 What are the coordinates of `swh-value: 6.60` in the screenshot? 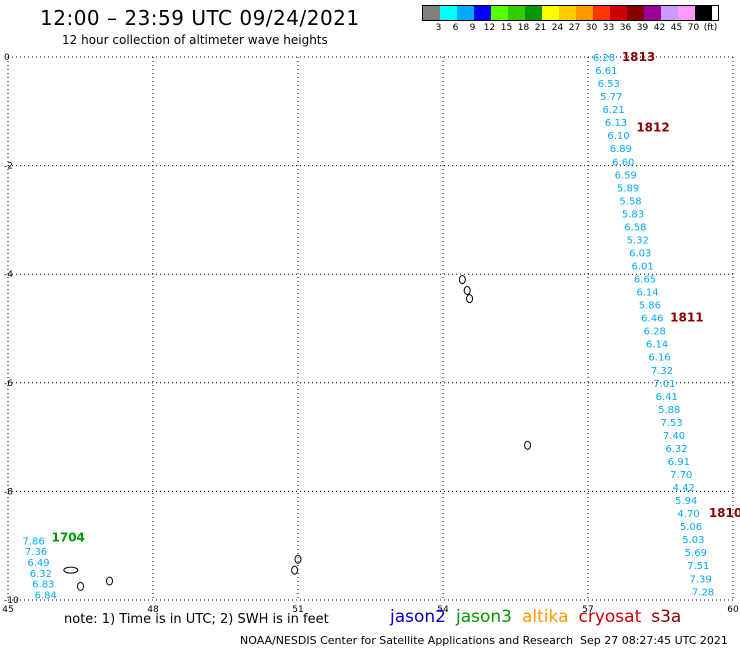 It's located at (623, 162).